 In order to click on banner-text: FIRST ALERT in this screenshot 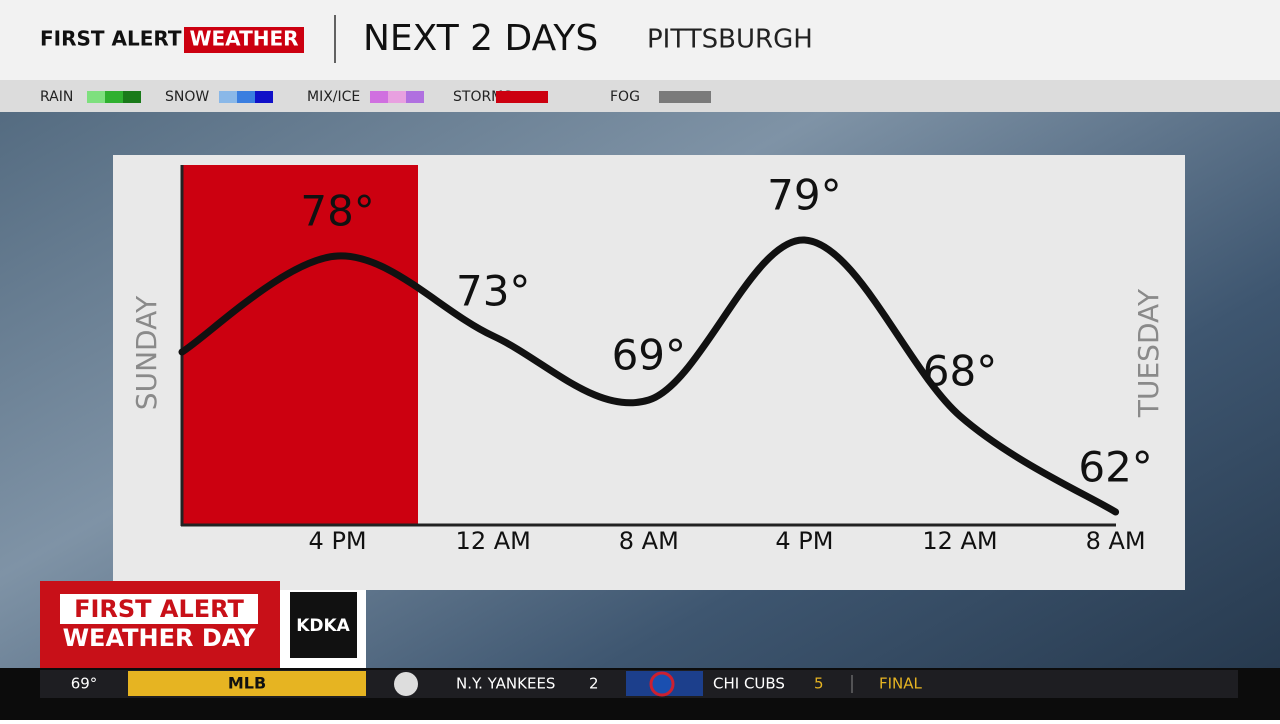, I will do `click(159, 609)`.